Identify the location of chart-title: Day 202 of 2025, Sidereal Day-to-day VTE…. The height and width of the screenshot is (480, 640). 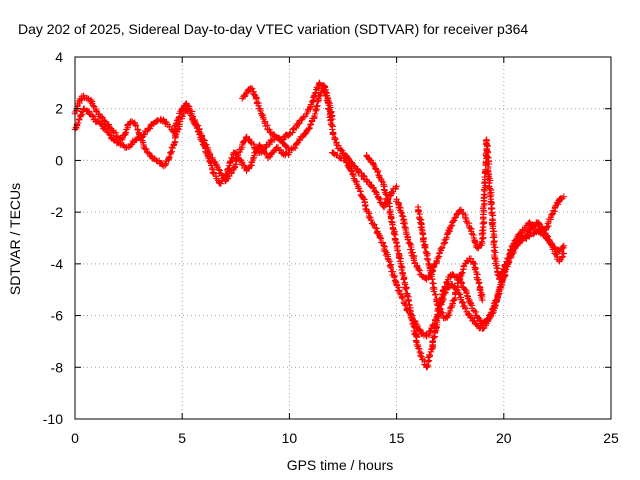
(273, 29).